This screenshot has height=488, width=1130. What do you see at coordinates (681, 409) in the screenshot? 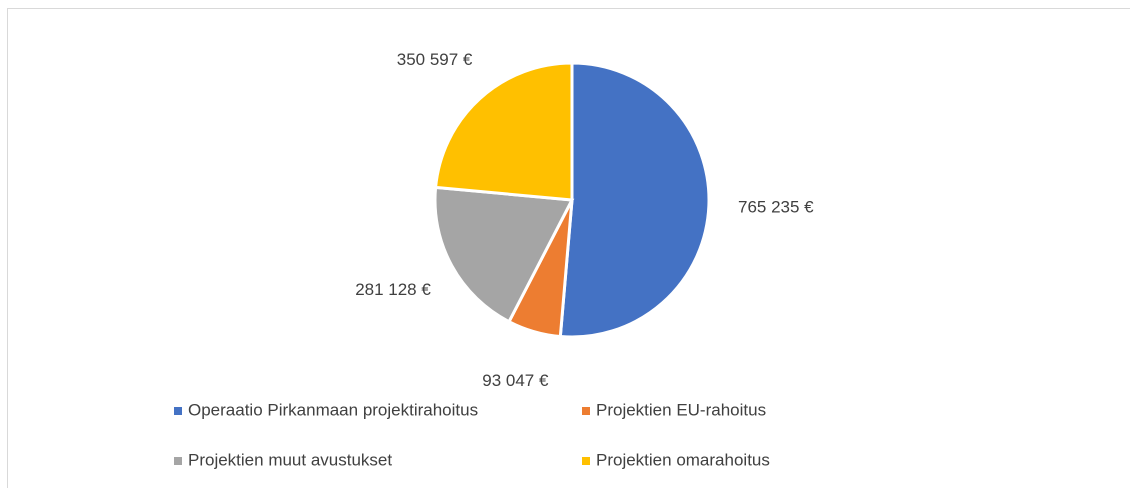
I see `legend-label: Projektien EU-rahoitus` at bounding box center [681, 409].